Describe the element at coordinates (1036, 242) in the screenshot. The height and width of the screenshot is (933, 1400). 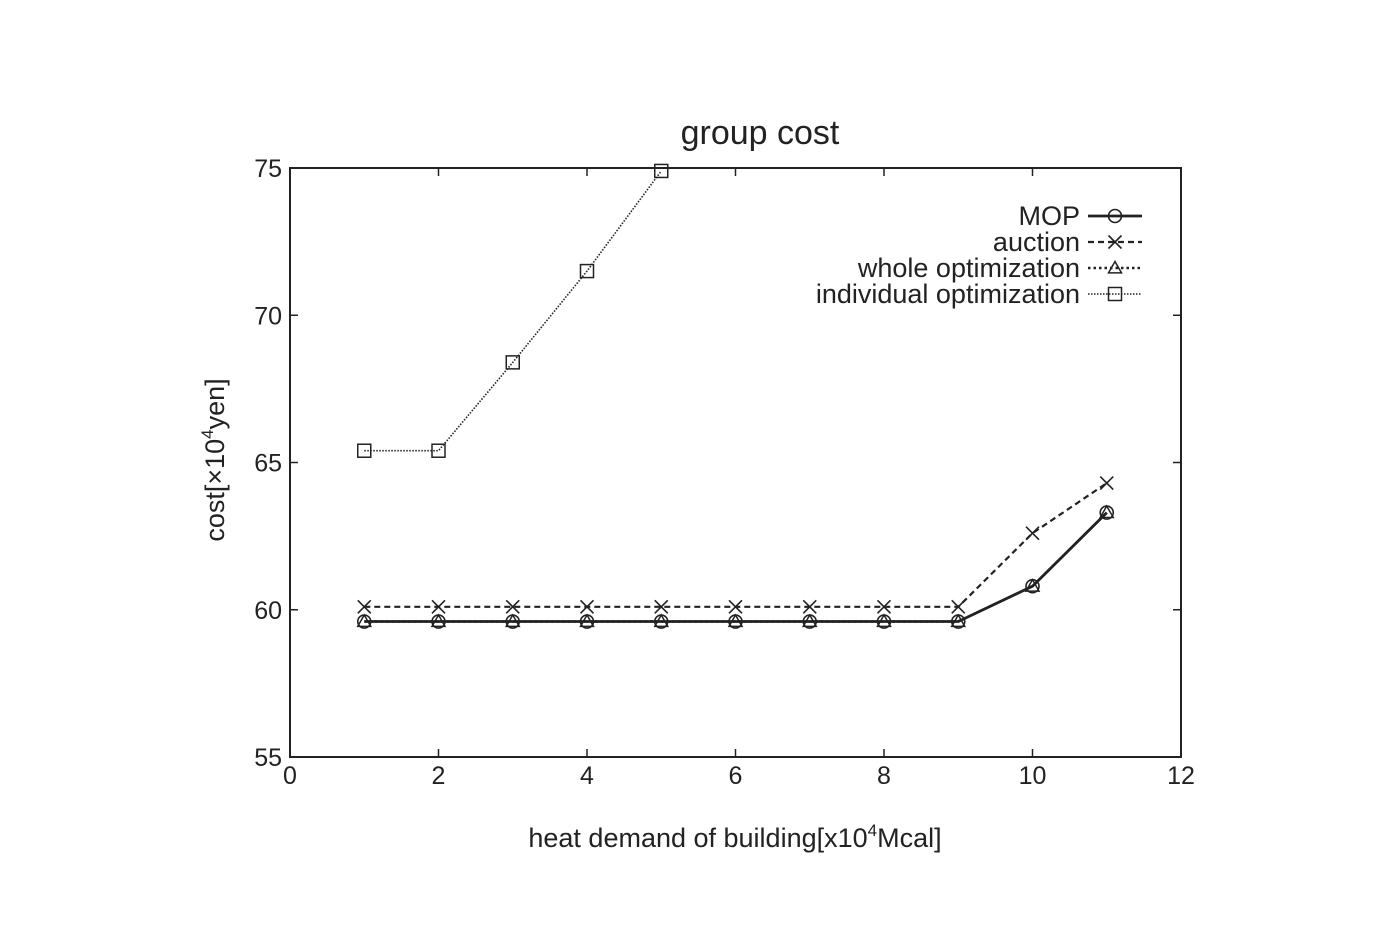
I see `legend-label-auction: auction` at that location.